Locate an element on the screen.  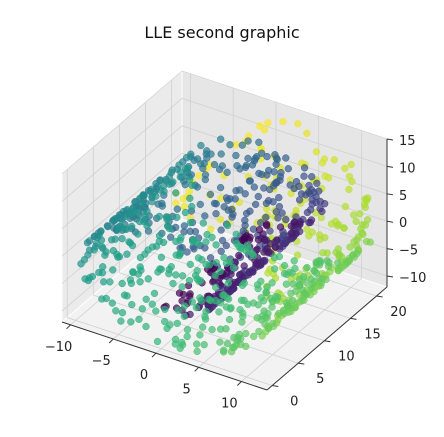
x-tick-label: 5 is located at coordinates (187, 389).